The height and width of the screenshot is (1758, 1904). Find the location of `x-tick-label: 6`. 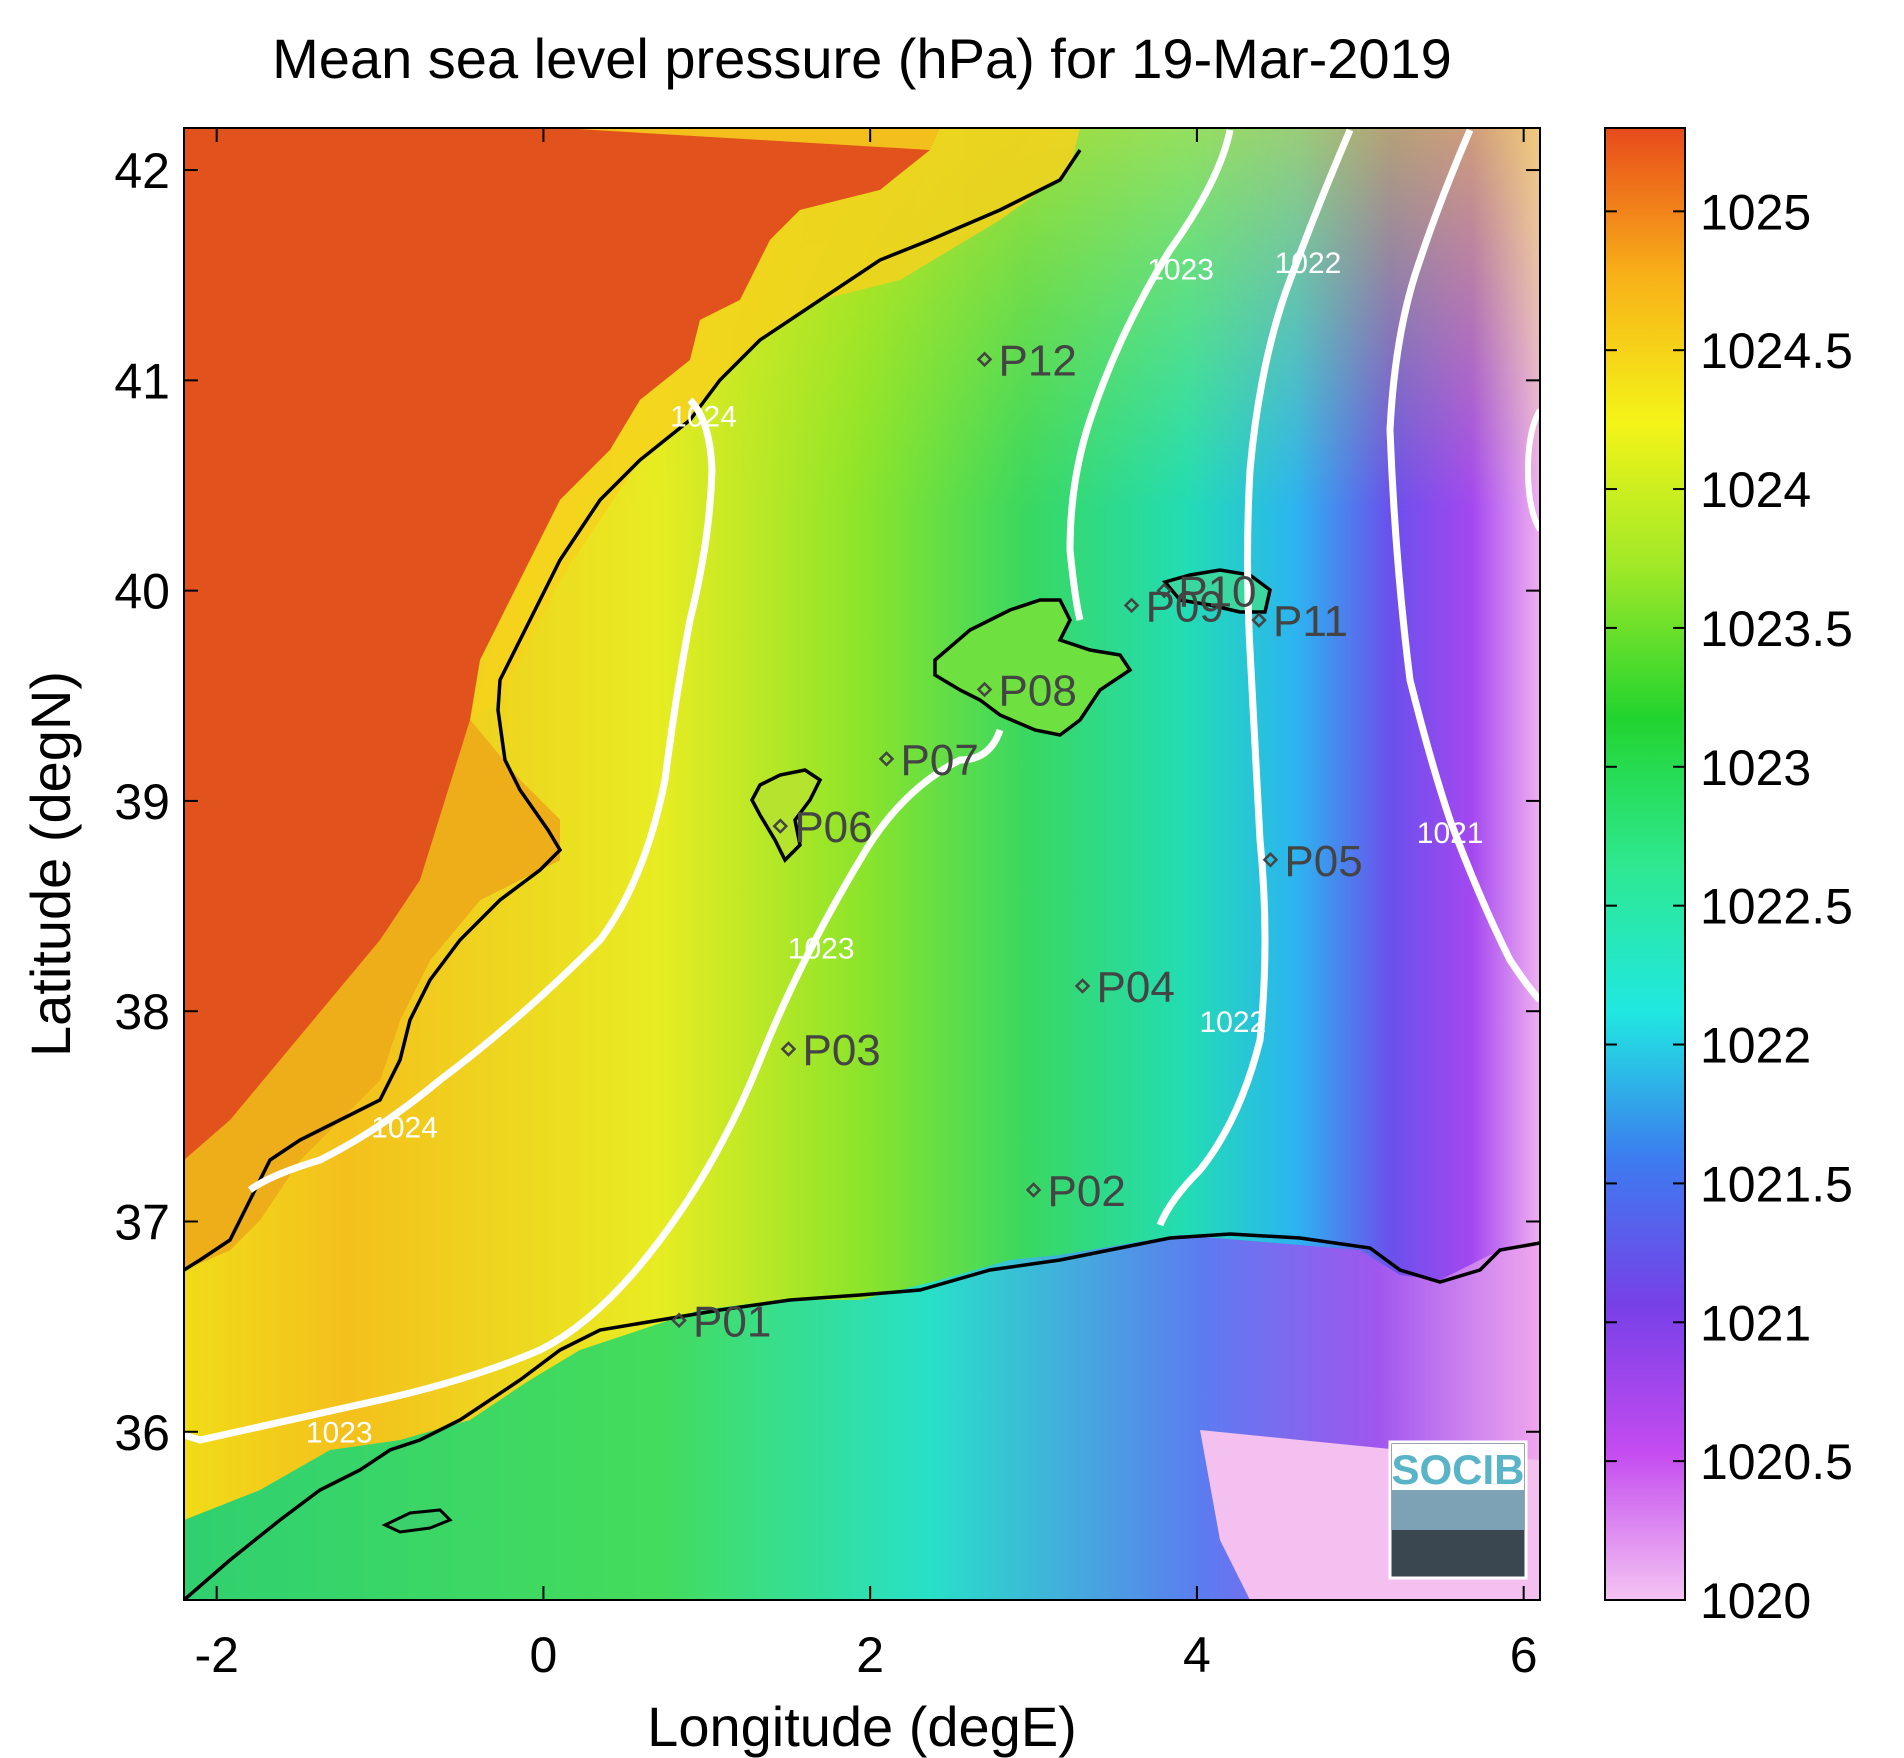

x-tick-label: 6 is located at coordinates (1524, 1655).